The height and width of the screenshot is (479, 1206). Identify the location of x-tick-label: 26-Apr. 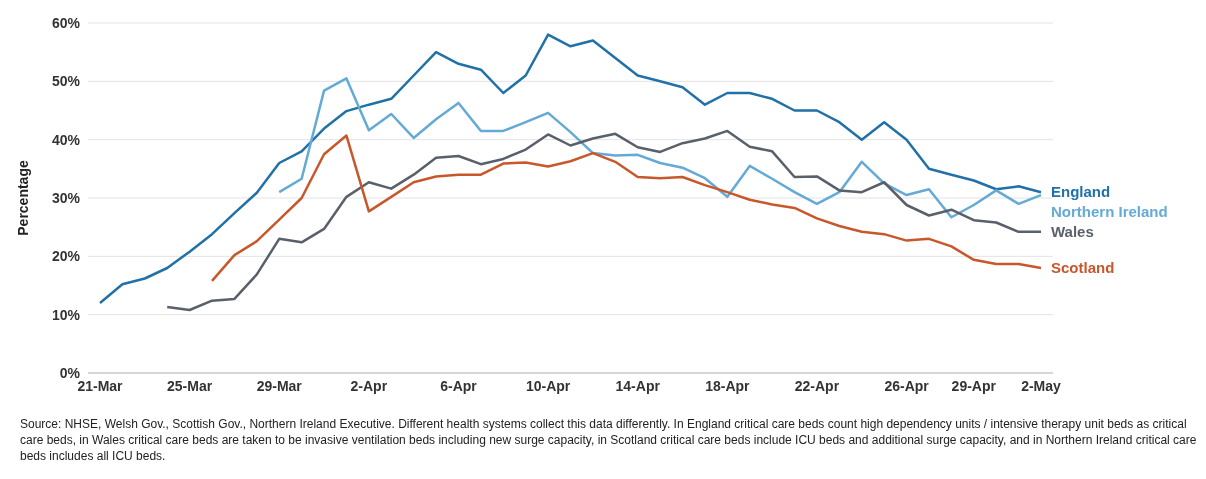
(907, 385).